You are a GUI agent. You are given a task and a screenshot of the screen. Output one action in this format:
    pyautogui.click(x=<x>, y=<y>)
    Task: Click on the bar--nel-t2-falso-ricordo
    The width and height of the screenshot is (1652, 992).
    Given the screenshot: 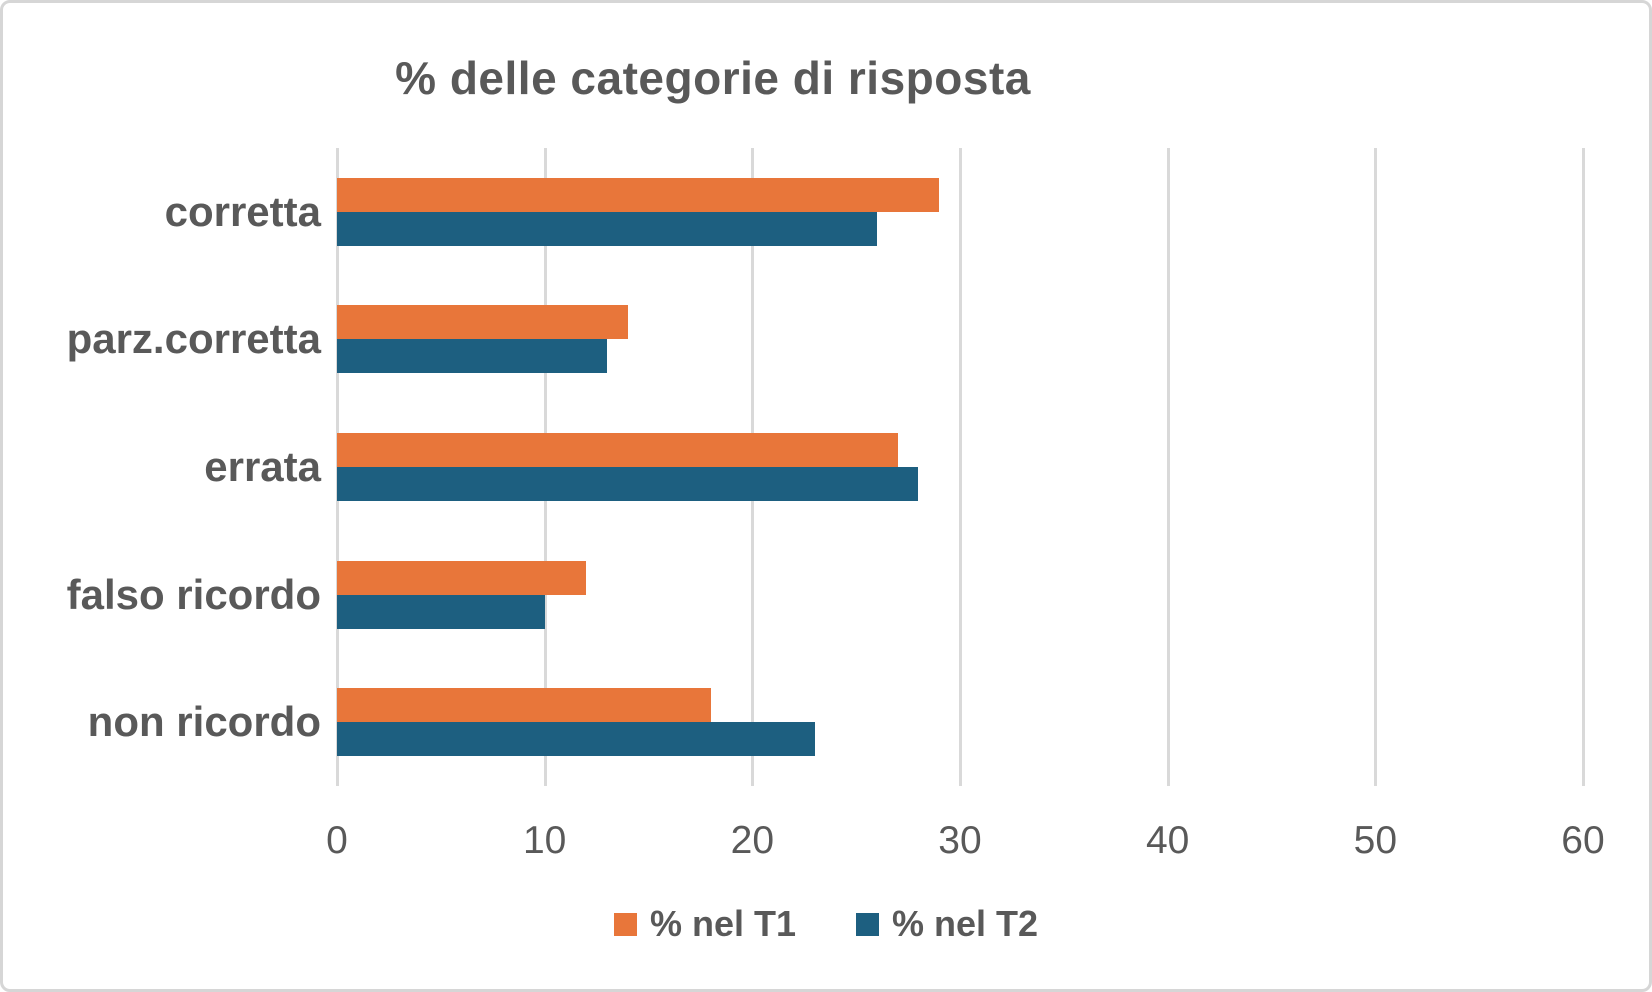 What is the action you would take?
    pyautogui.click(x=441, y=611)
    